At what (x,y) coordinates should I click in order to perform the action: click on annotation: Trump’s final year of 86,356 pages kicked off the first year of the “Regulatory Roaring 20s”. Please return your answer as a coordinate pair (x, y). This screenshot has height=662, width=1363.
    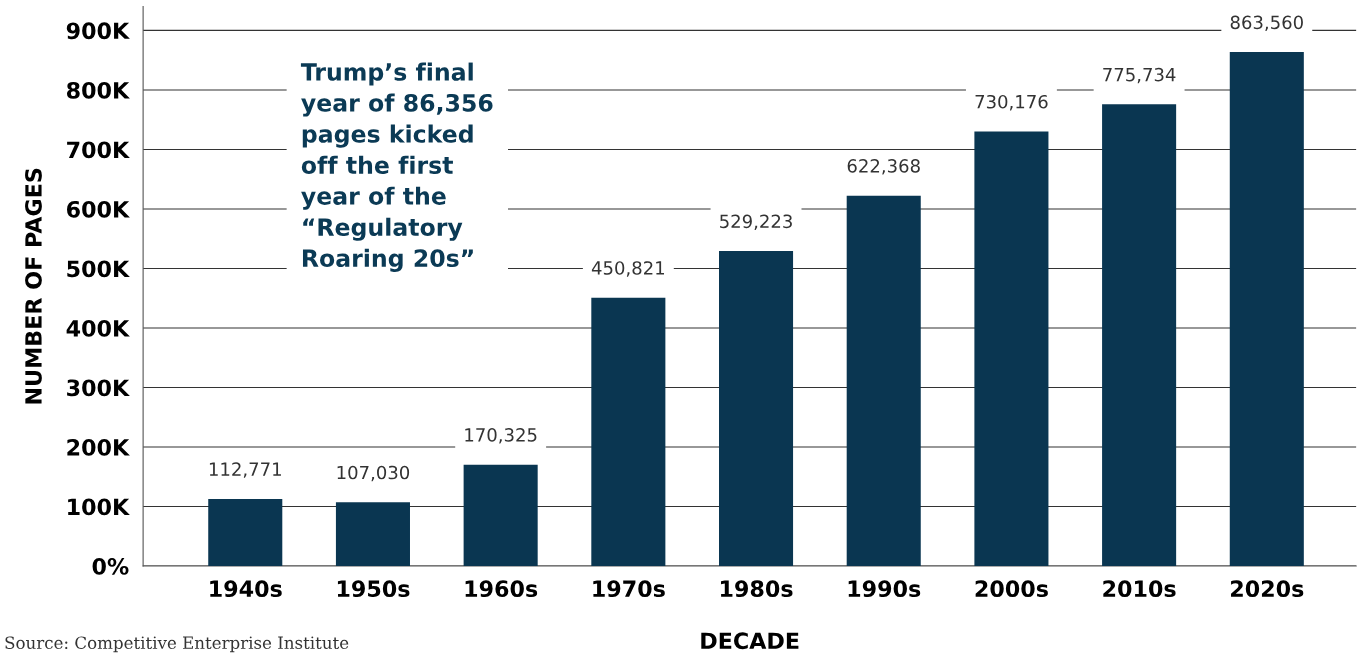
    Looking at the image, I should click on (396, 167).